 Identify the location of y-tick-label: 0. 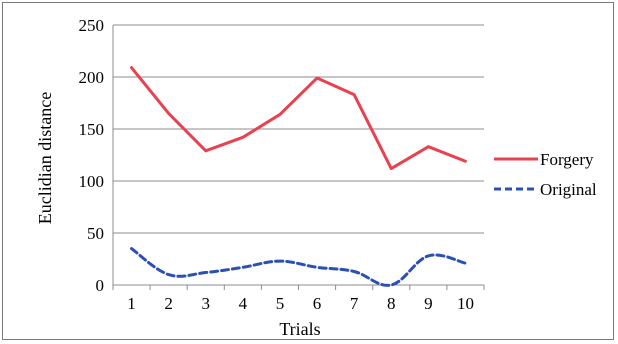
(100, 285).